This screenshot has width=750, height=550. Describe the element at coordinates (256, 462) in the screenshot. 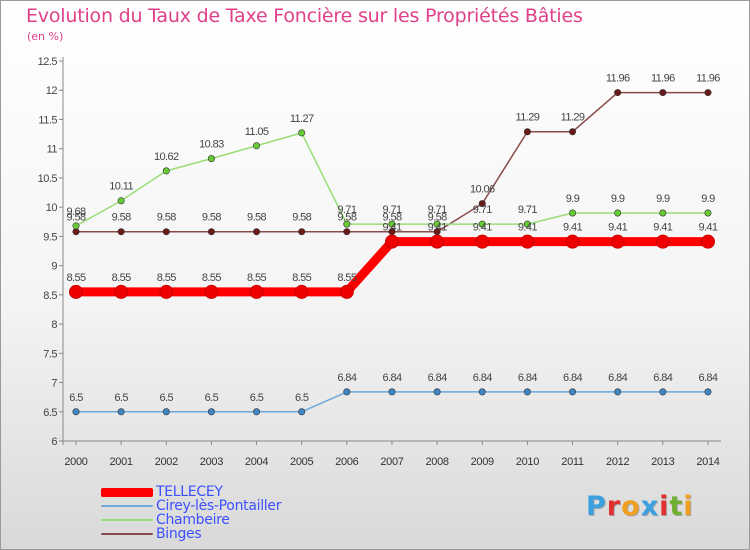

I see `x-tick-label: 2004` at that location.